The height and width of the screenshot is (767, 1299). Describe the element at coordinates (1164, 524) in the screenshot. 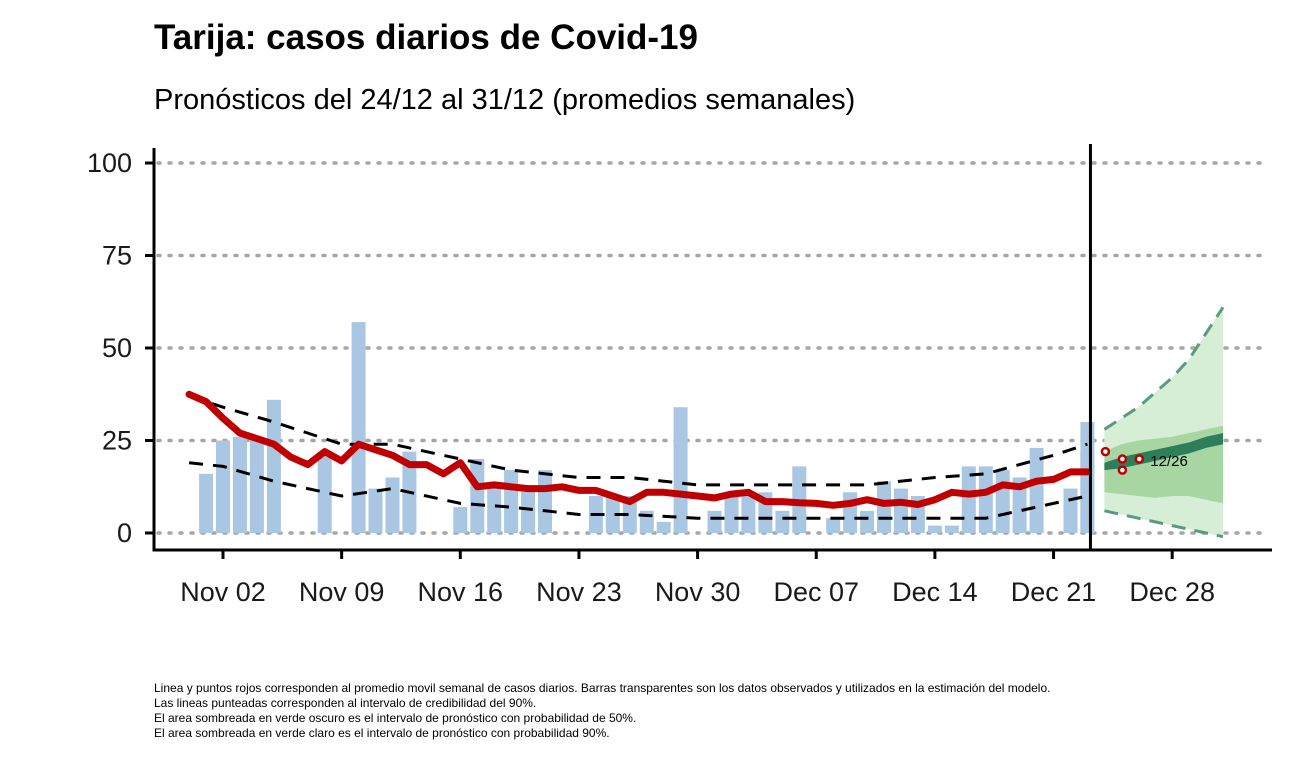

I see `forecast-lower-90-line` at that location.